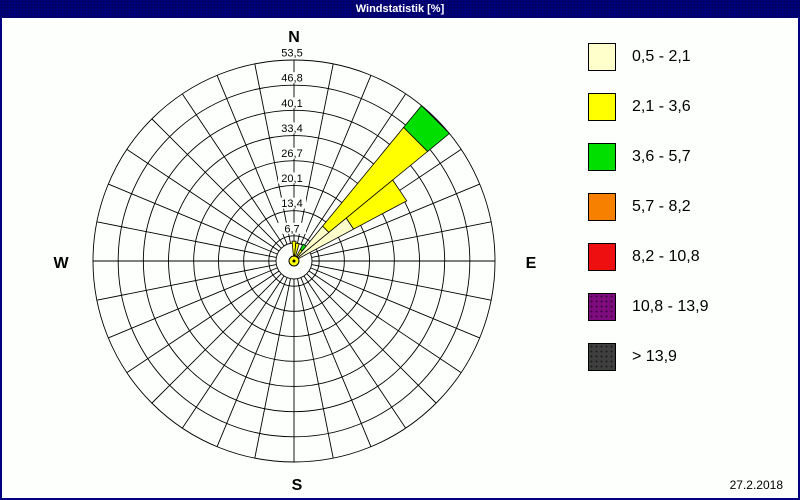  Describe the element at coordinates (654, 356) in the screenshot. I see `legend-label: > 13,9` at that location.